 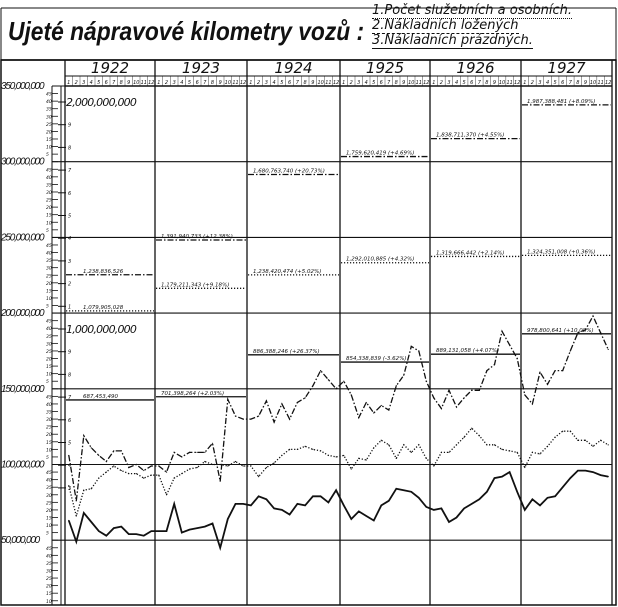 What do you see at coordinates (22, 237) in the screenshot?
I see `y-axis-label: 250,000,000` at bounding box center [22, 237].